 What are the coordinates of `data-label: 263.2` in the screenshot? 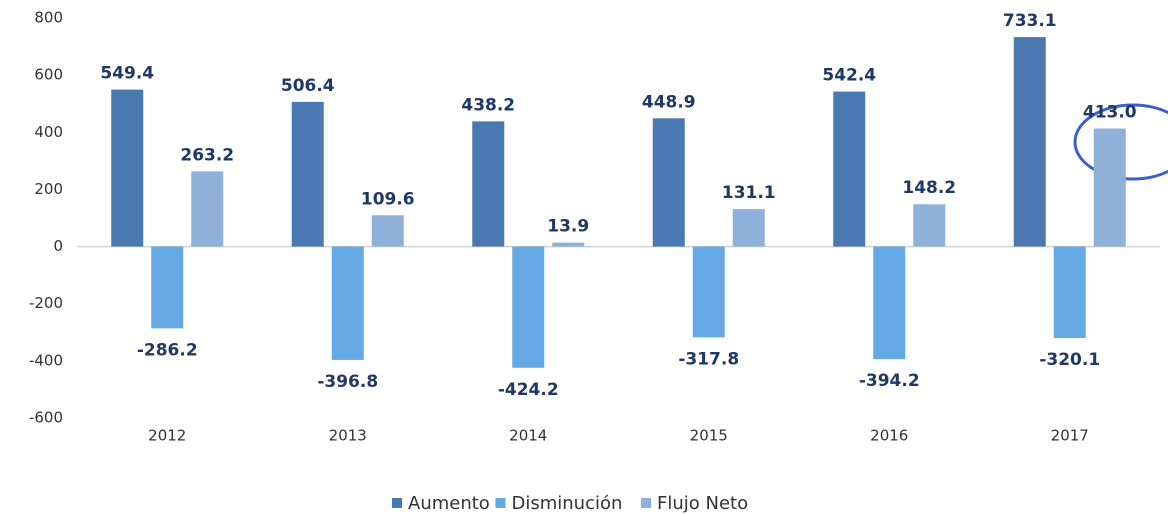 It's located at (207, 155).